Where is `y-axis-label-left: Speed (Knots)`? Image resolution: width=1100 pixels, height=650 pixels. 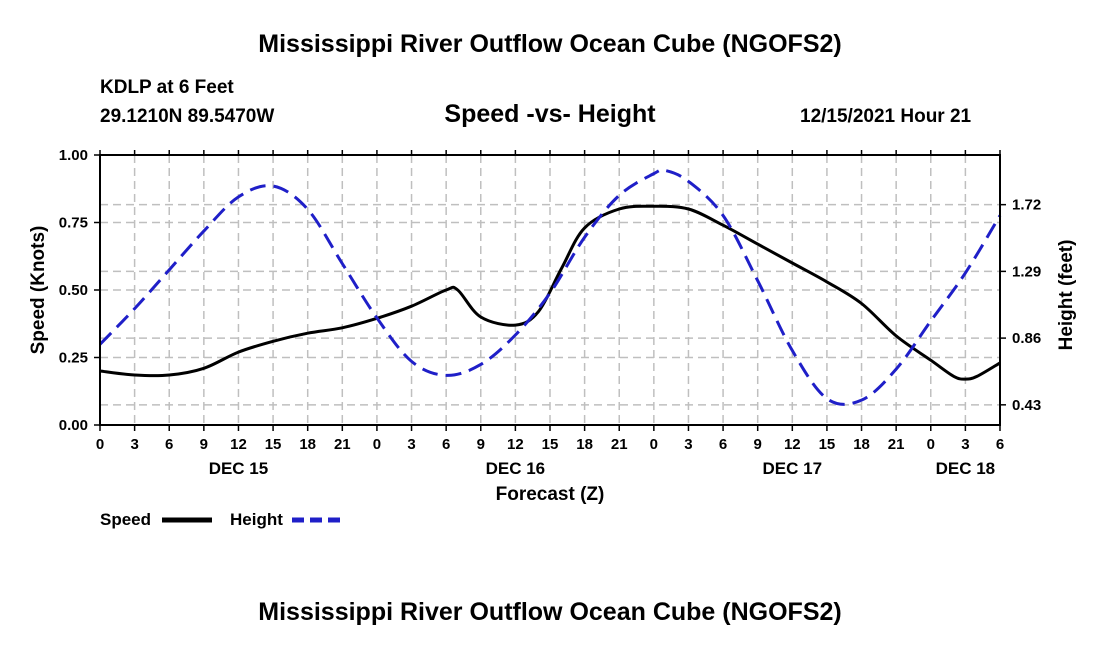 y-axis-label-left: Speed (Knots) is located at coordinates (38, 290).